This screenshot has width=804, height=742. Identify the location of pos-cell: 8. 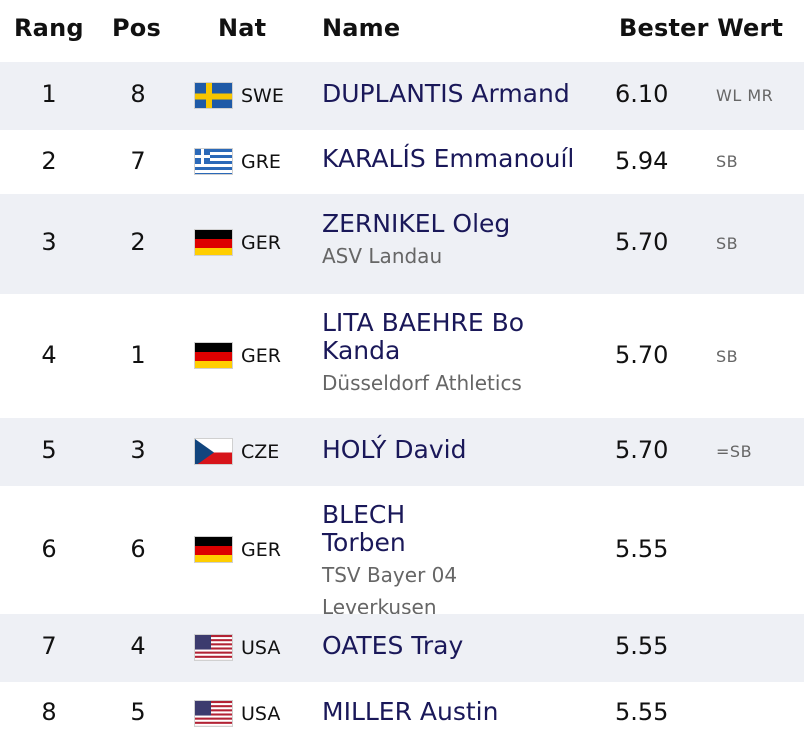
(138, 94).